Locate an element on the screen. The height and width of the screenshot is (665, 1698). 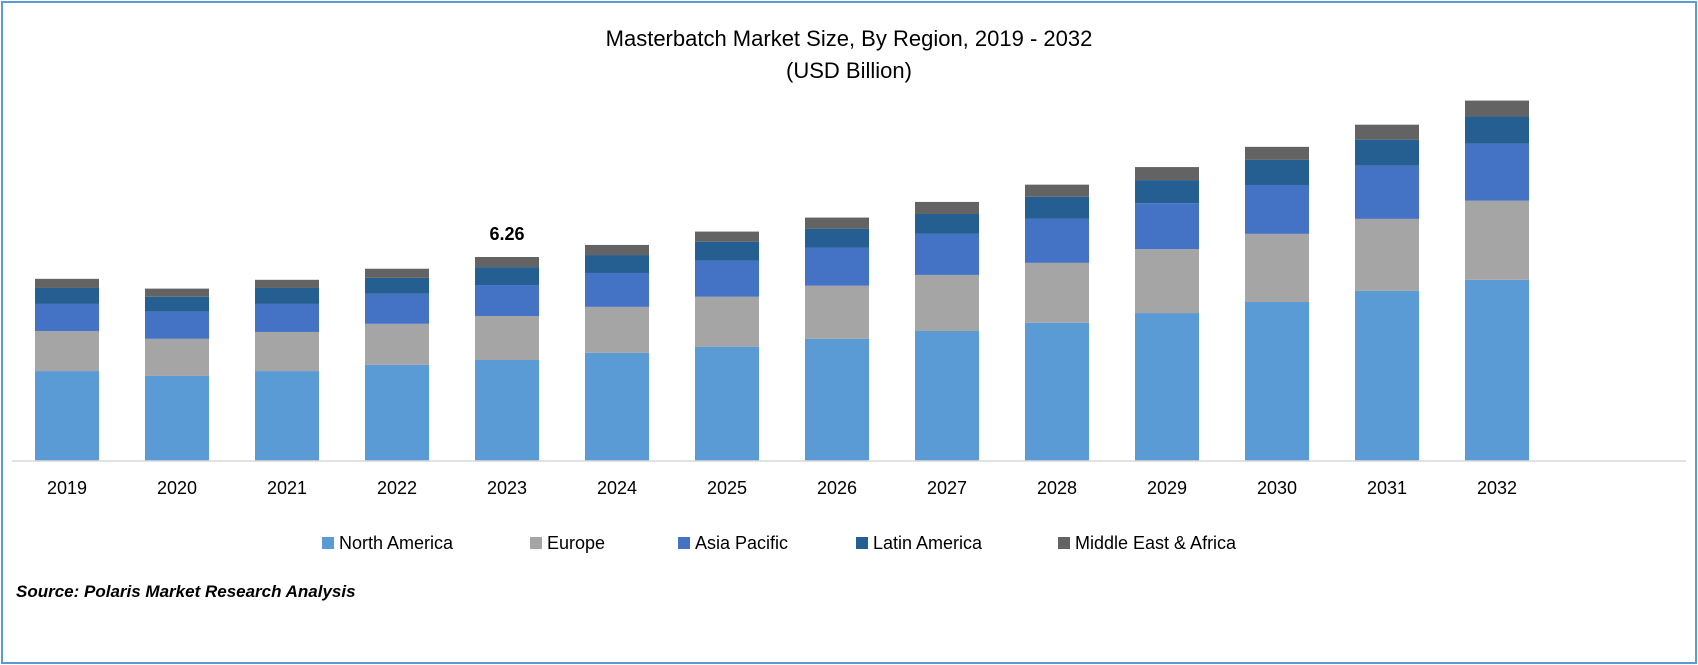
bar-segment-asia-pacific-2027 is located at coordinates (947, 254).